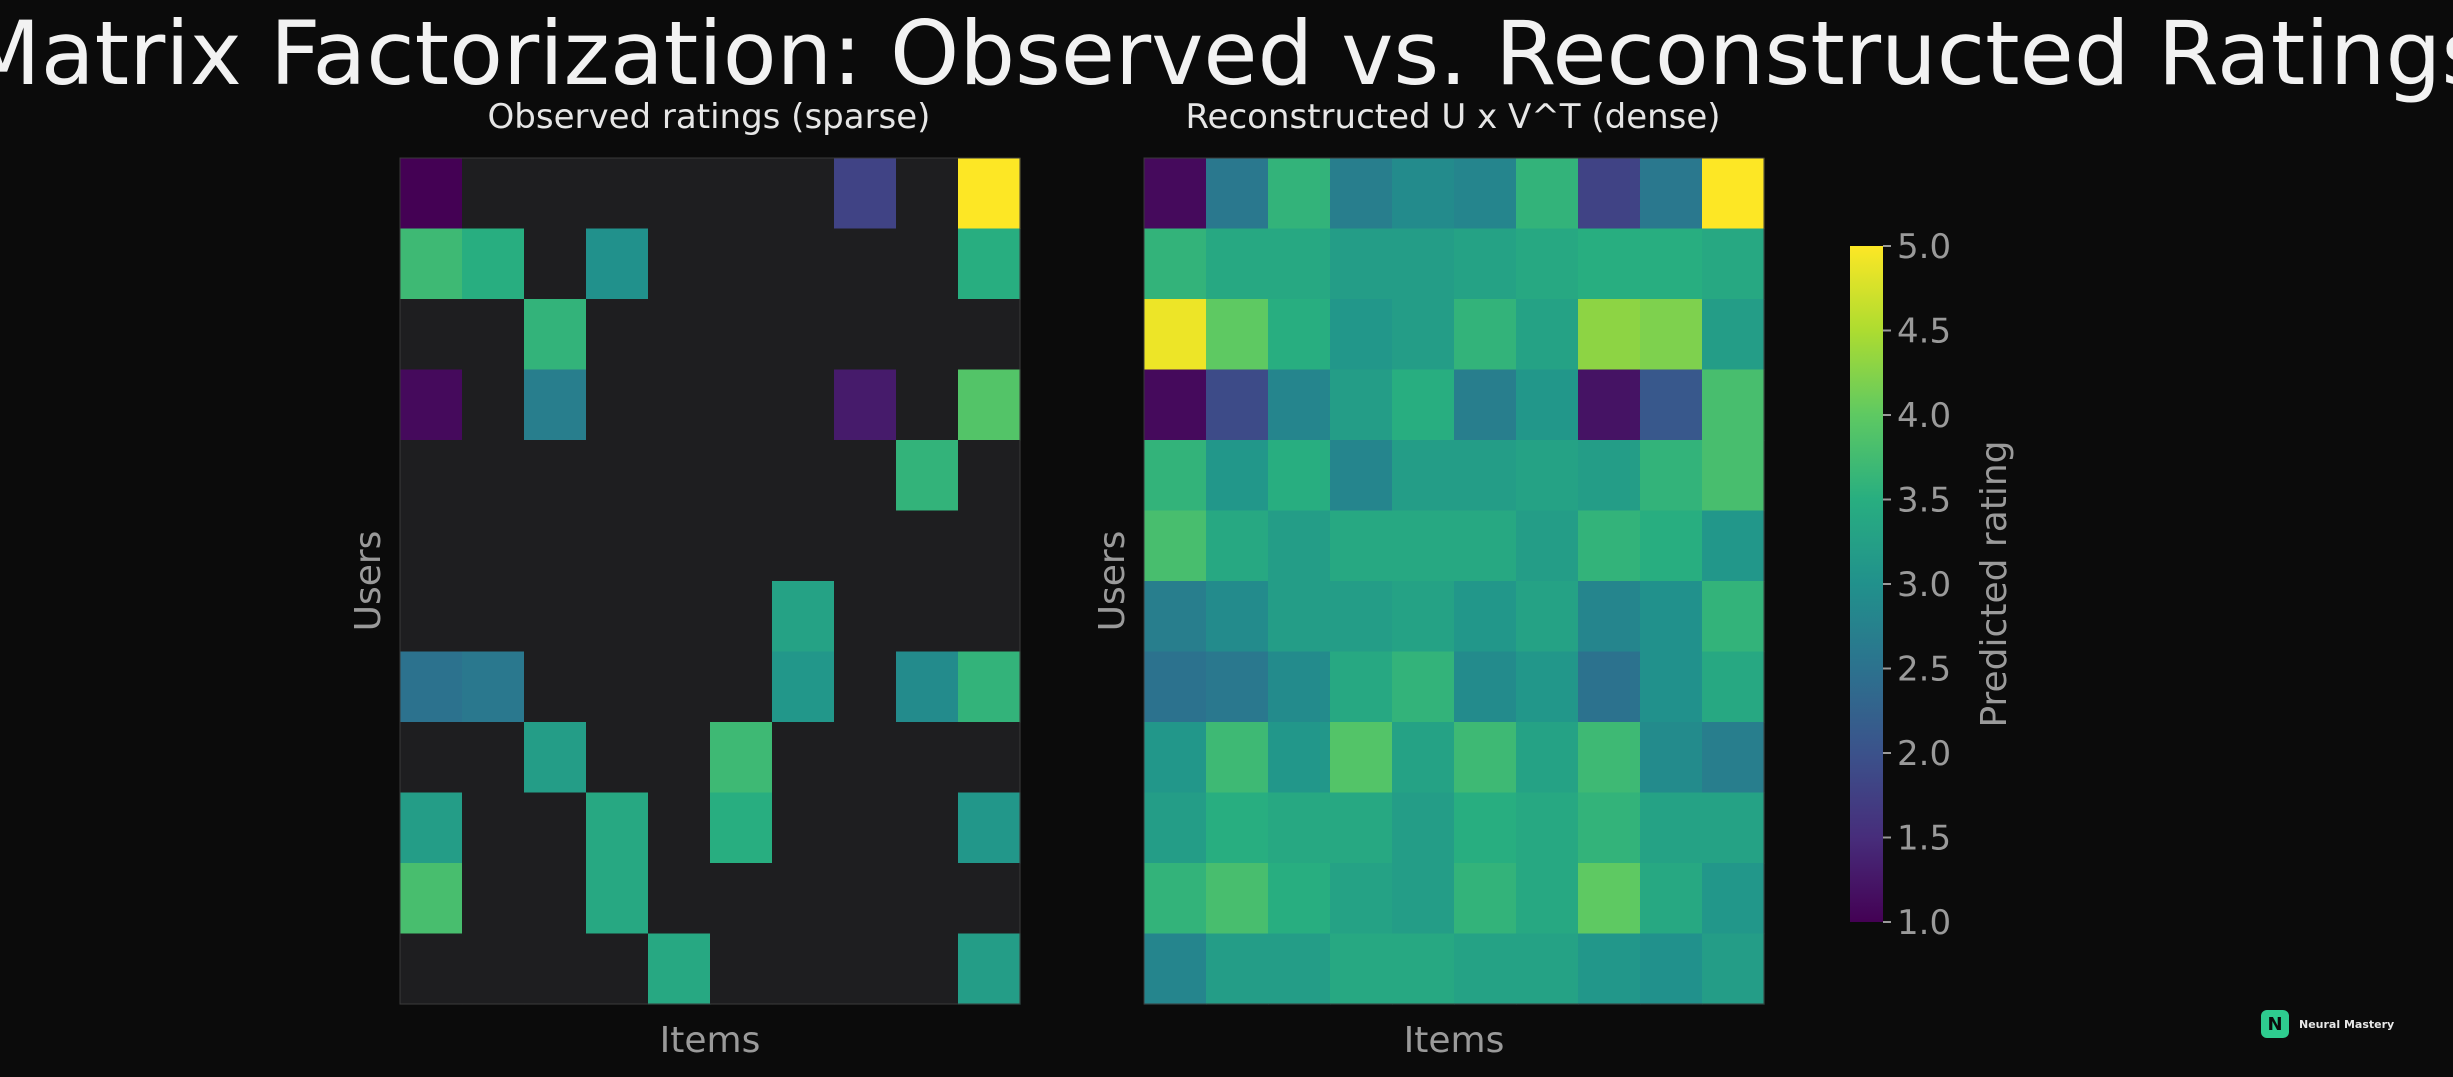  I want to click on reconstructed-cell-r10-c2, so click(1299, 899).